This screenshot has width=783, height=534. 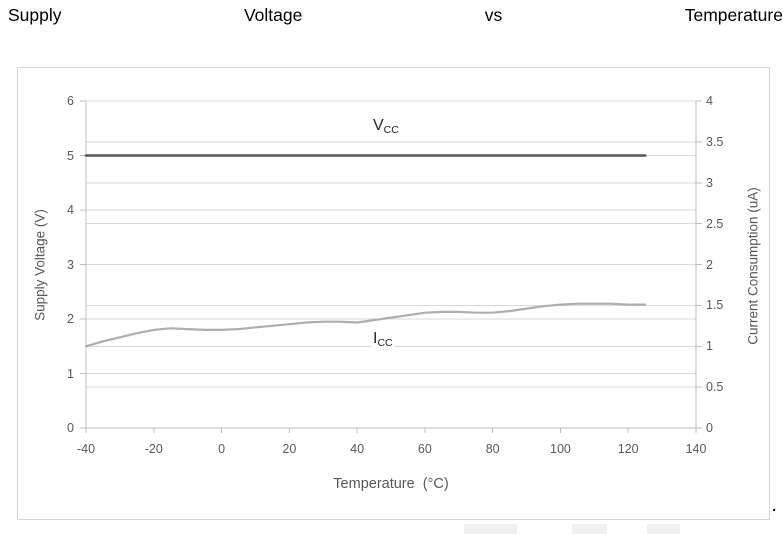 I want to click on y-right-tick-label: 3, so click(x=709, y=182).